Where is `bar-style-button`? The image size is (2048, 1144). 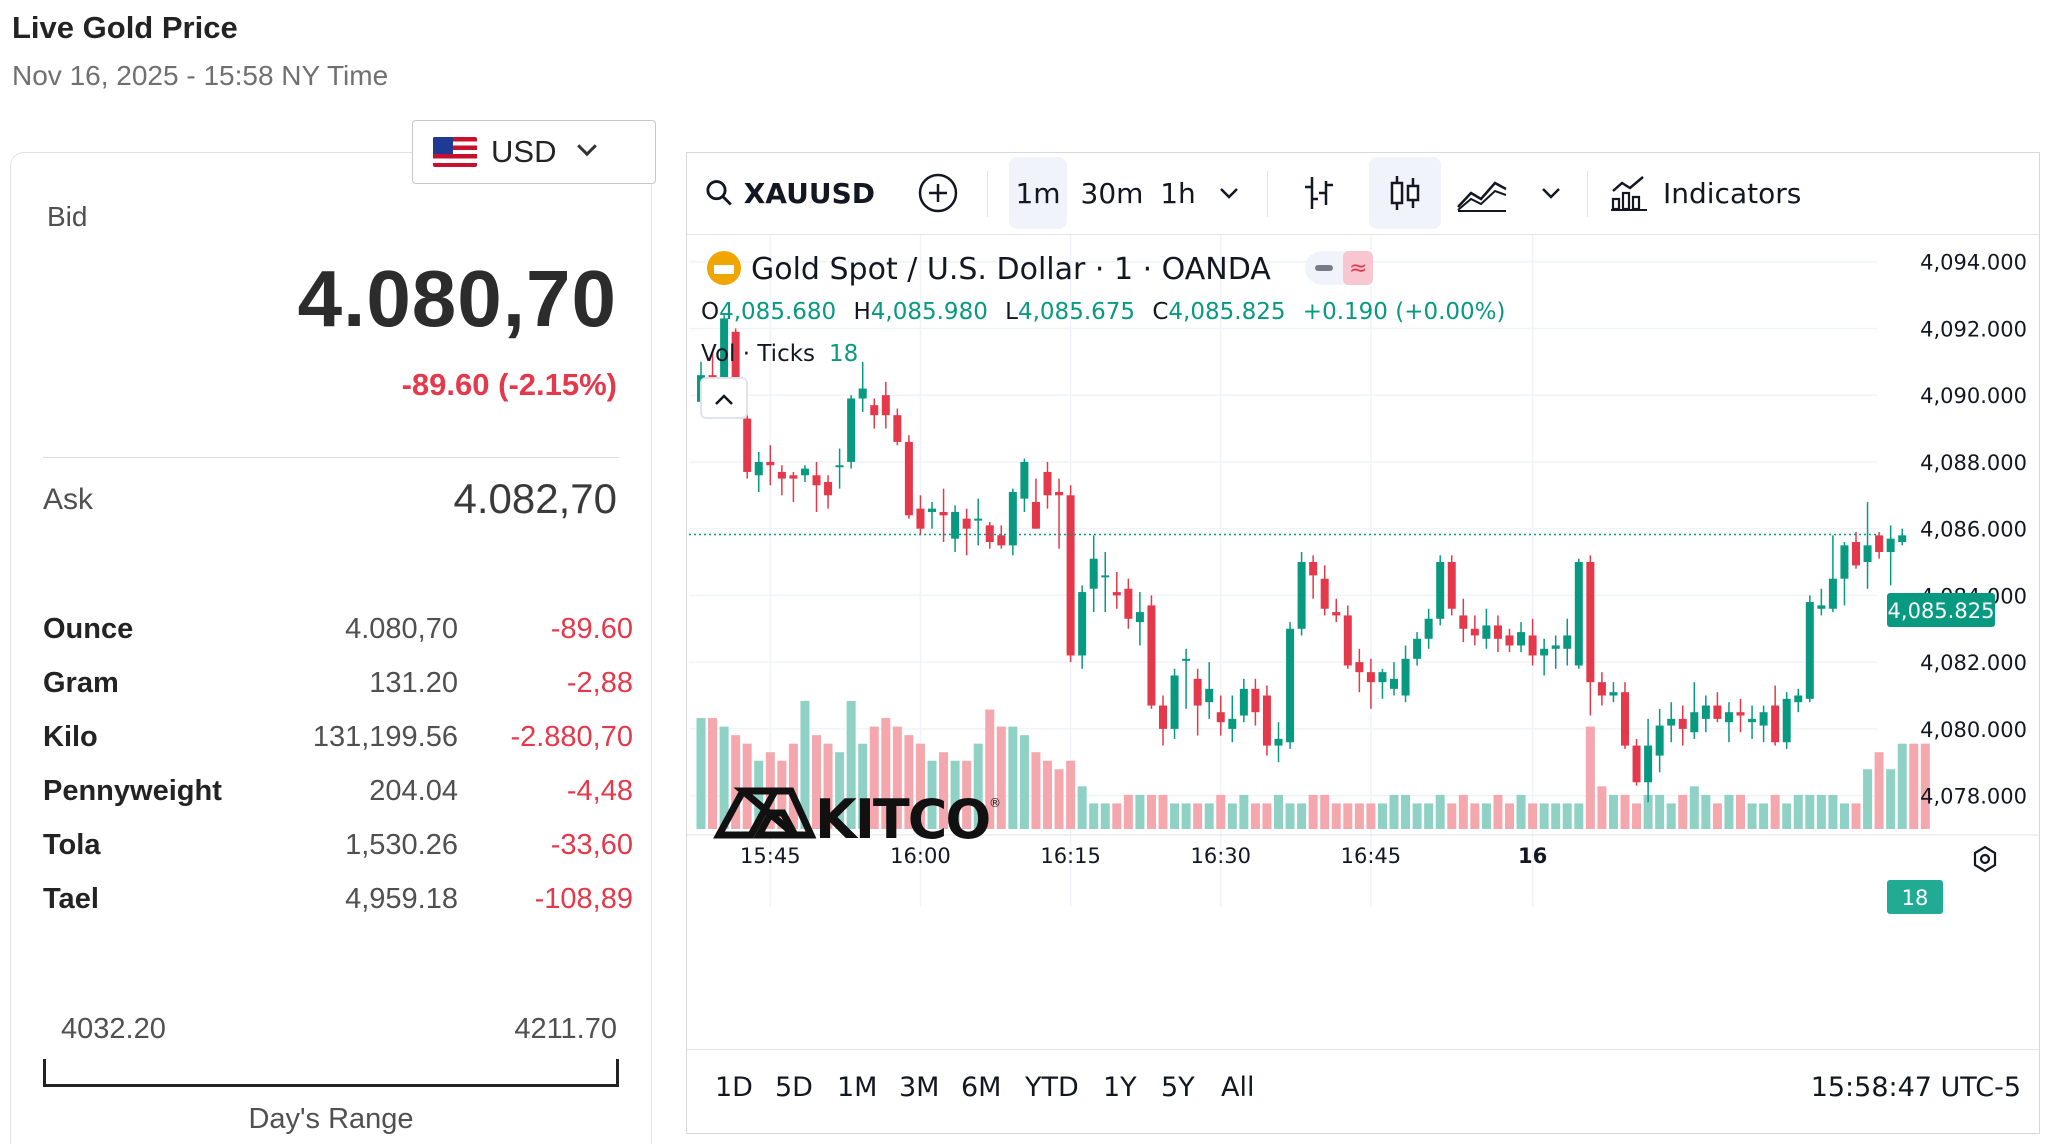
bar-style-button is located at coordinates (1319, 193).